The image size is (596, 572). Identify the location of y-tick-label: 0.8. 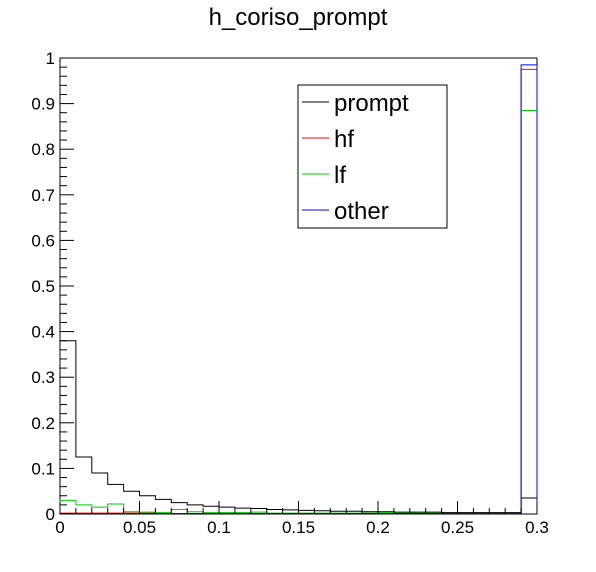
(43, 149).